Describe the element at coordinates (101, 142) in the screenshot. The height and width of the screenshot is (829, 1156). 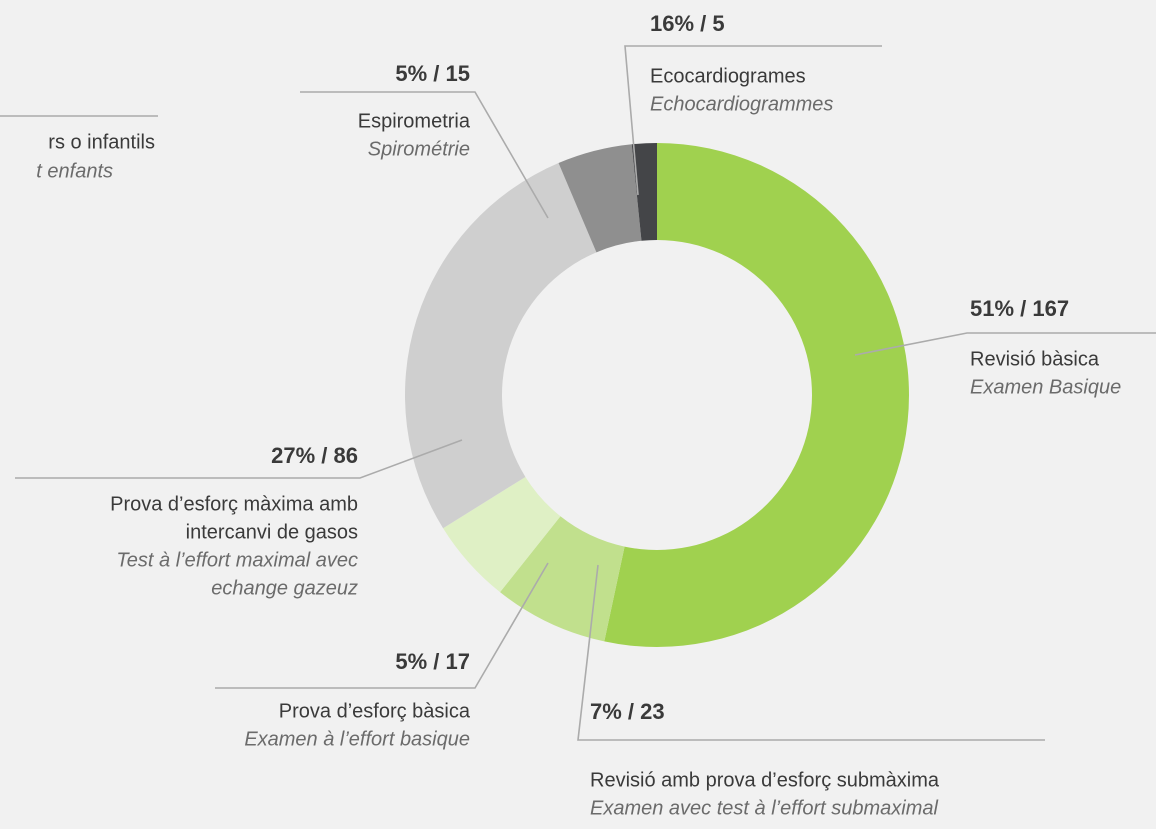
I see `partial-label: rs o infantils` at that location.